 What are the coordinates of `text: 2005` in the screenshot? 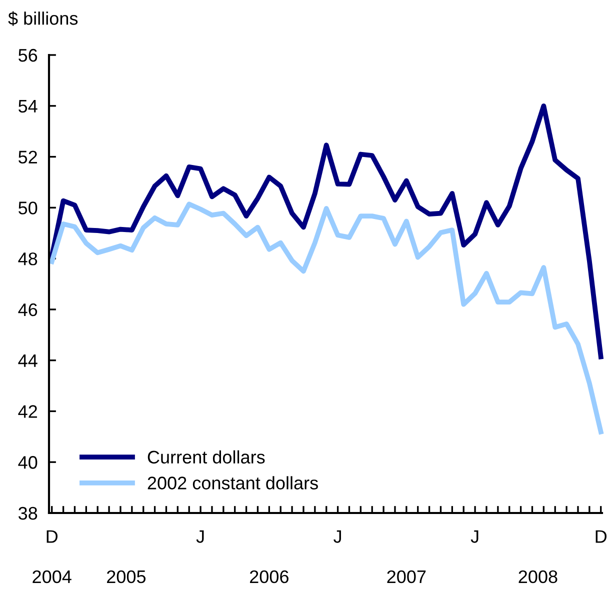 It's located at (126, 577).